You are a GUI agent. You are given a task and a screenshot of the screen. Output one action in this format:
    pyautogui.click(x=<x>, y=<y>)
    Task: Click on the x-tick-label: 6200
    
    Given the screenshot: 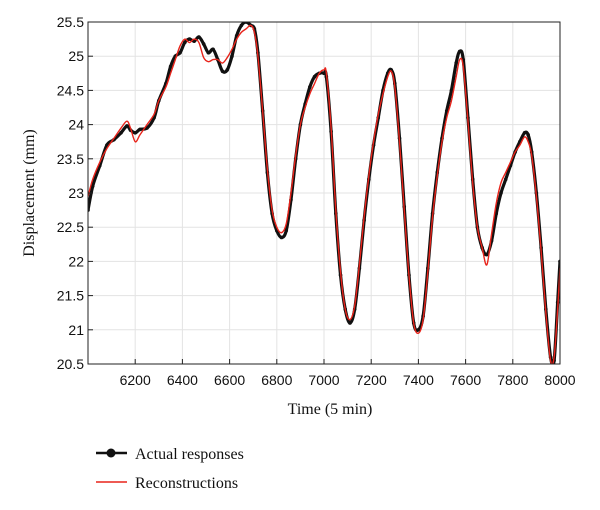 What is the action you would take?
    pyautogui.click(x=135, y=380)
    